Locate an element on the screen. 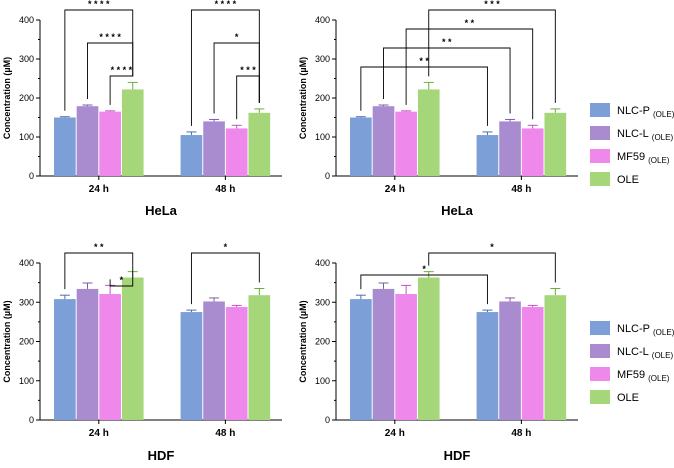  significance-label: * * * is located at coordinates (492, 4).